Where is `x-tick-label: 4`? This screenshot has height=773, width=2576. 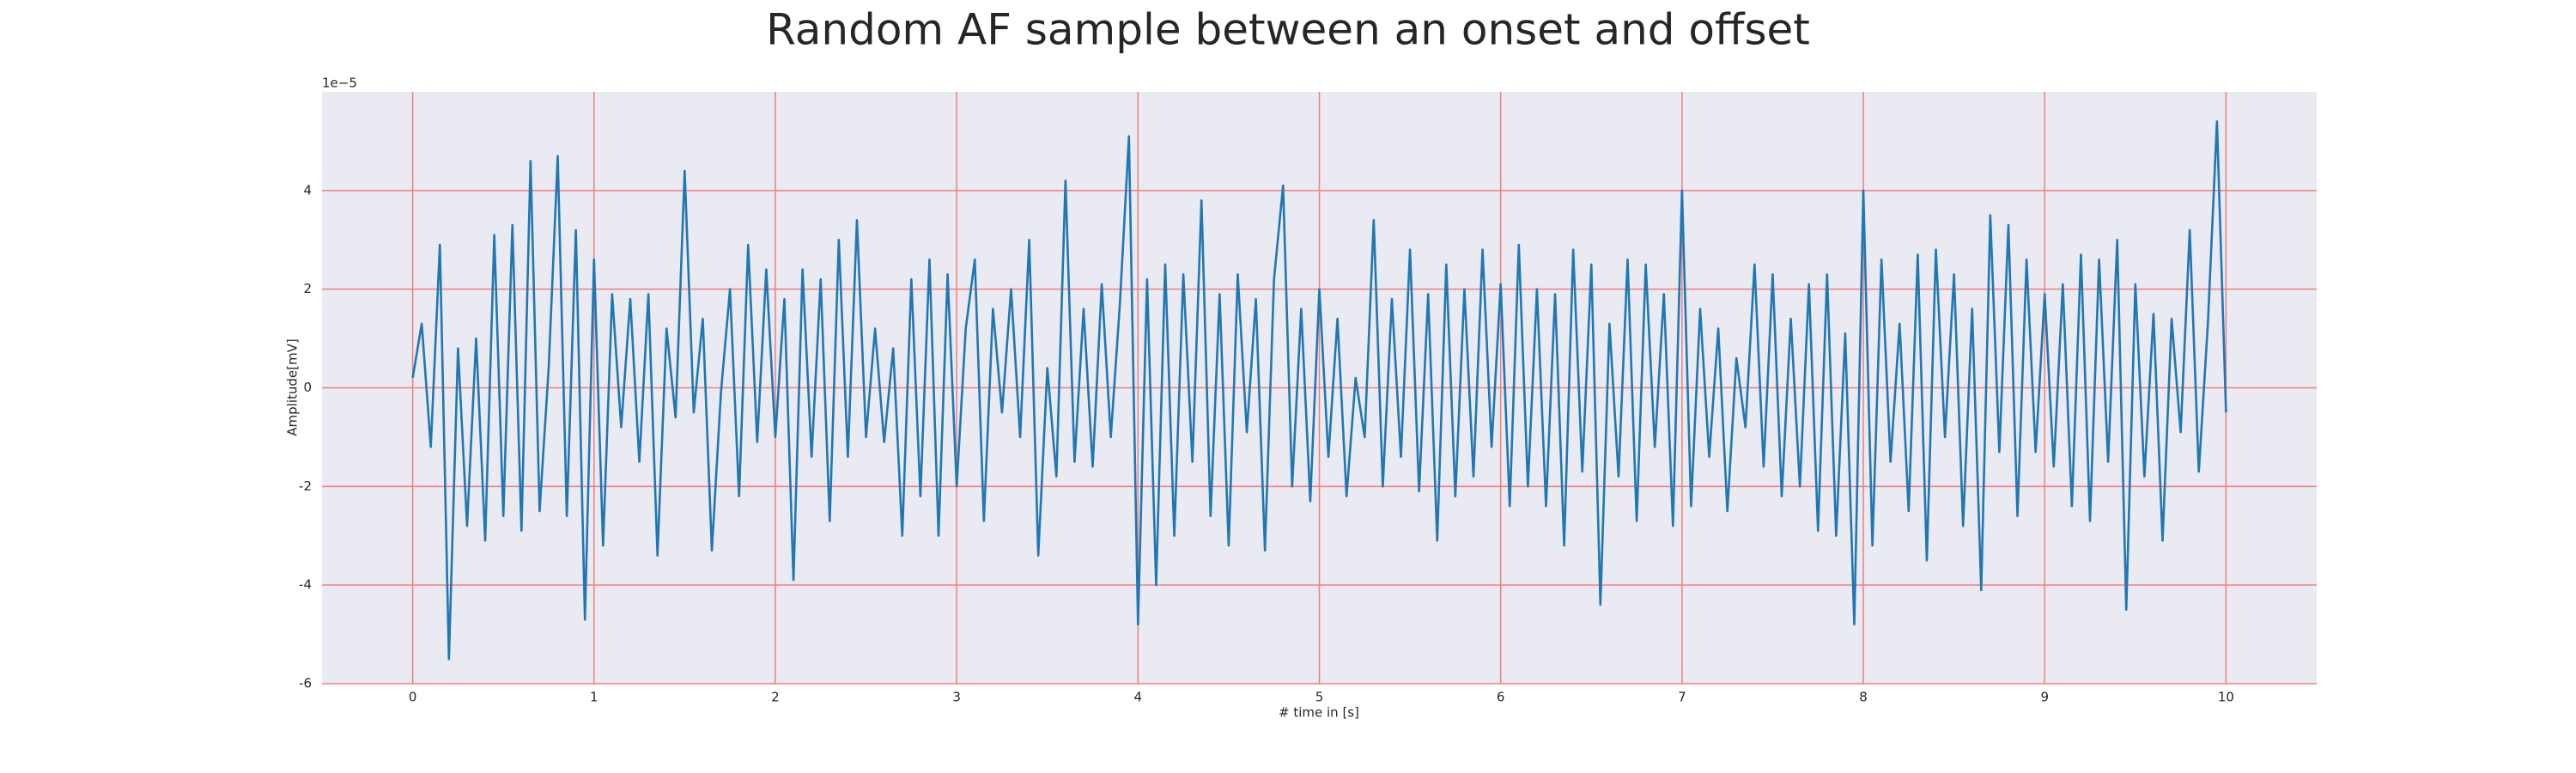 x-tick-label: 4 is located at coordinates (1138, 697).